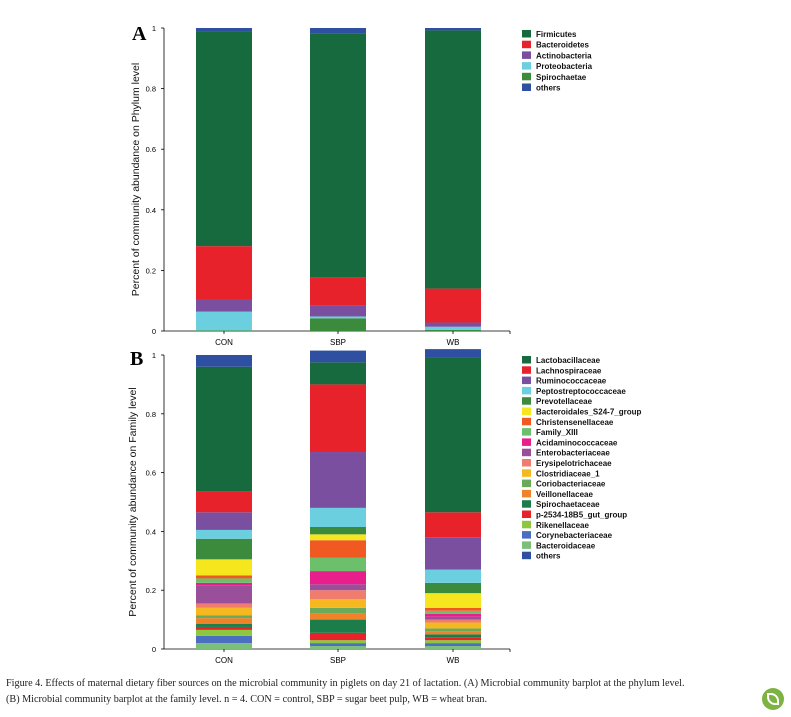 The width and height of the screenshot is (791, 717). I want to click on legend-label: Lachnospiraceae, so click(569, 370).